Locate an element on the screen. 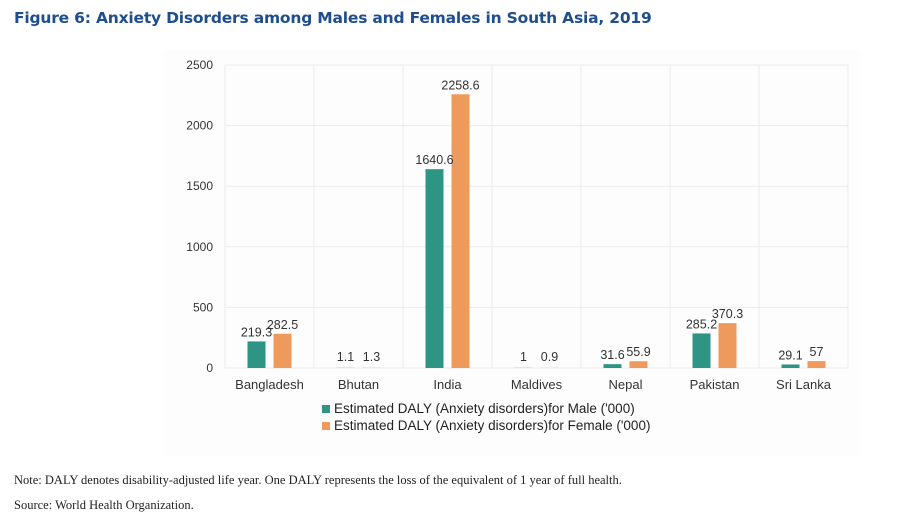 The height and width of the screenshot is (522, 921). x-tick-label: Maldives is located at coordinates (537, 384).